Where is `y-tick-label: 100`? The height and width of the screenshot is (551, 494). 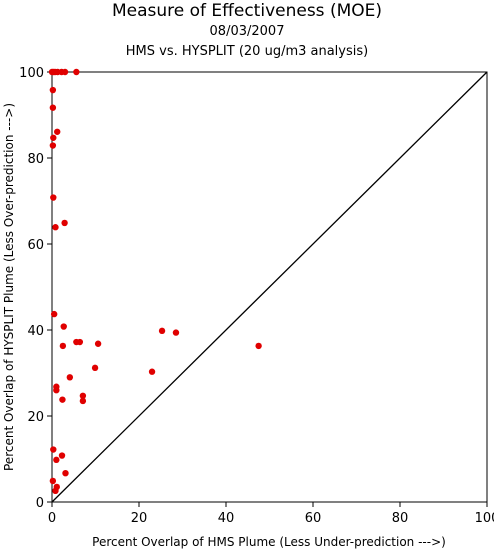 y-tick-label: 100 is located at coordinates (31, 73).